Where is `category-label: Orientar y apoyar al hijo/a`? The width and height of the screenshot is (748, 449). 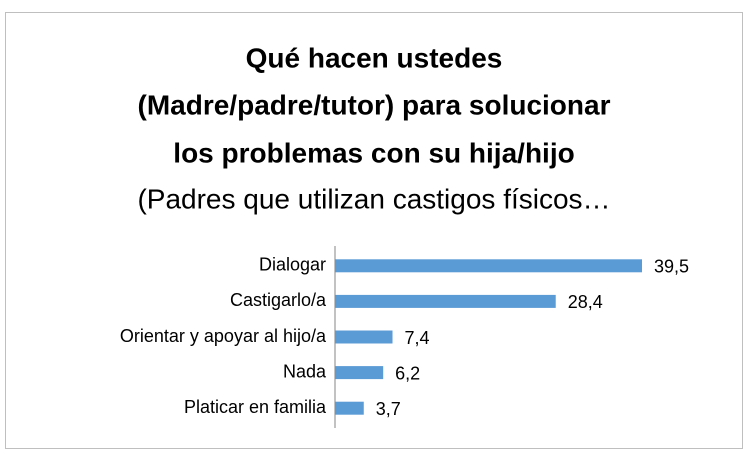 category-label: Orientar y apoyar al hijo/a is located at coordinates (223, 336).